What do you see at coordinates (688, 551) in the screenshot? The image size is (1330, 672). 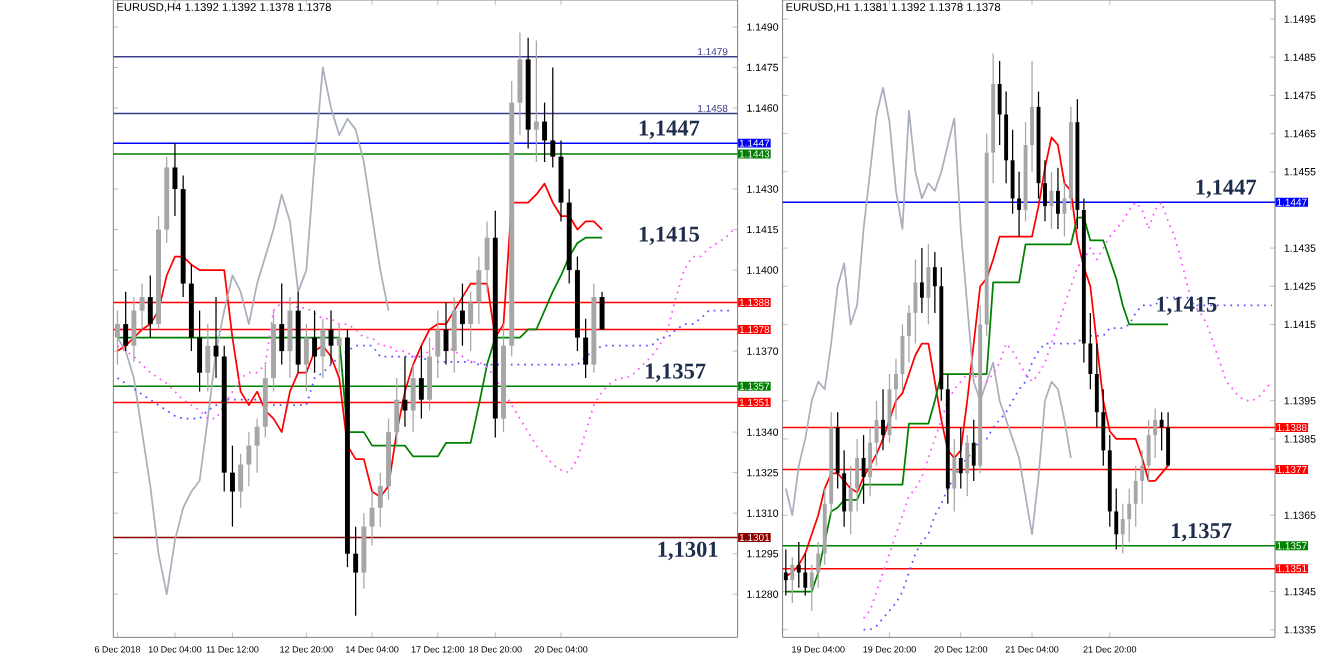 I see `annotation: 1,1301` at bounding box center [688, 551].